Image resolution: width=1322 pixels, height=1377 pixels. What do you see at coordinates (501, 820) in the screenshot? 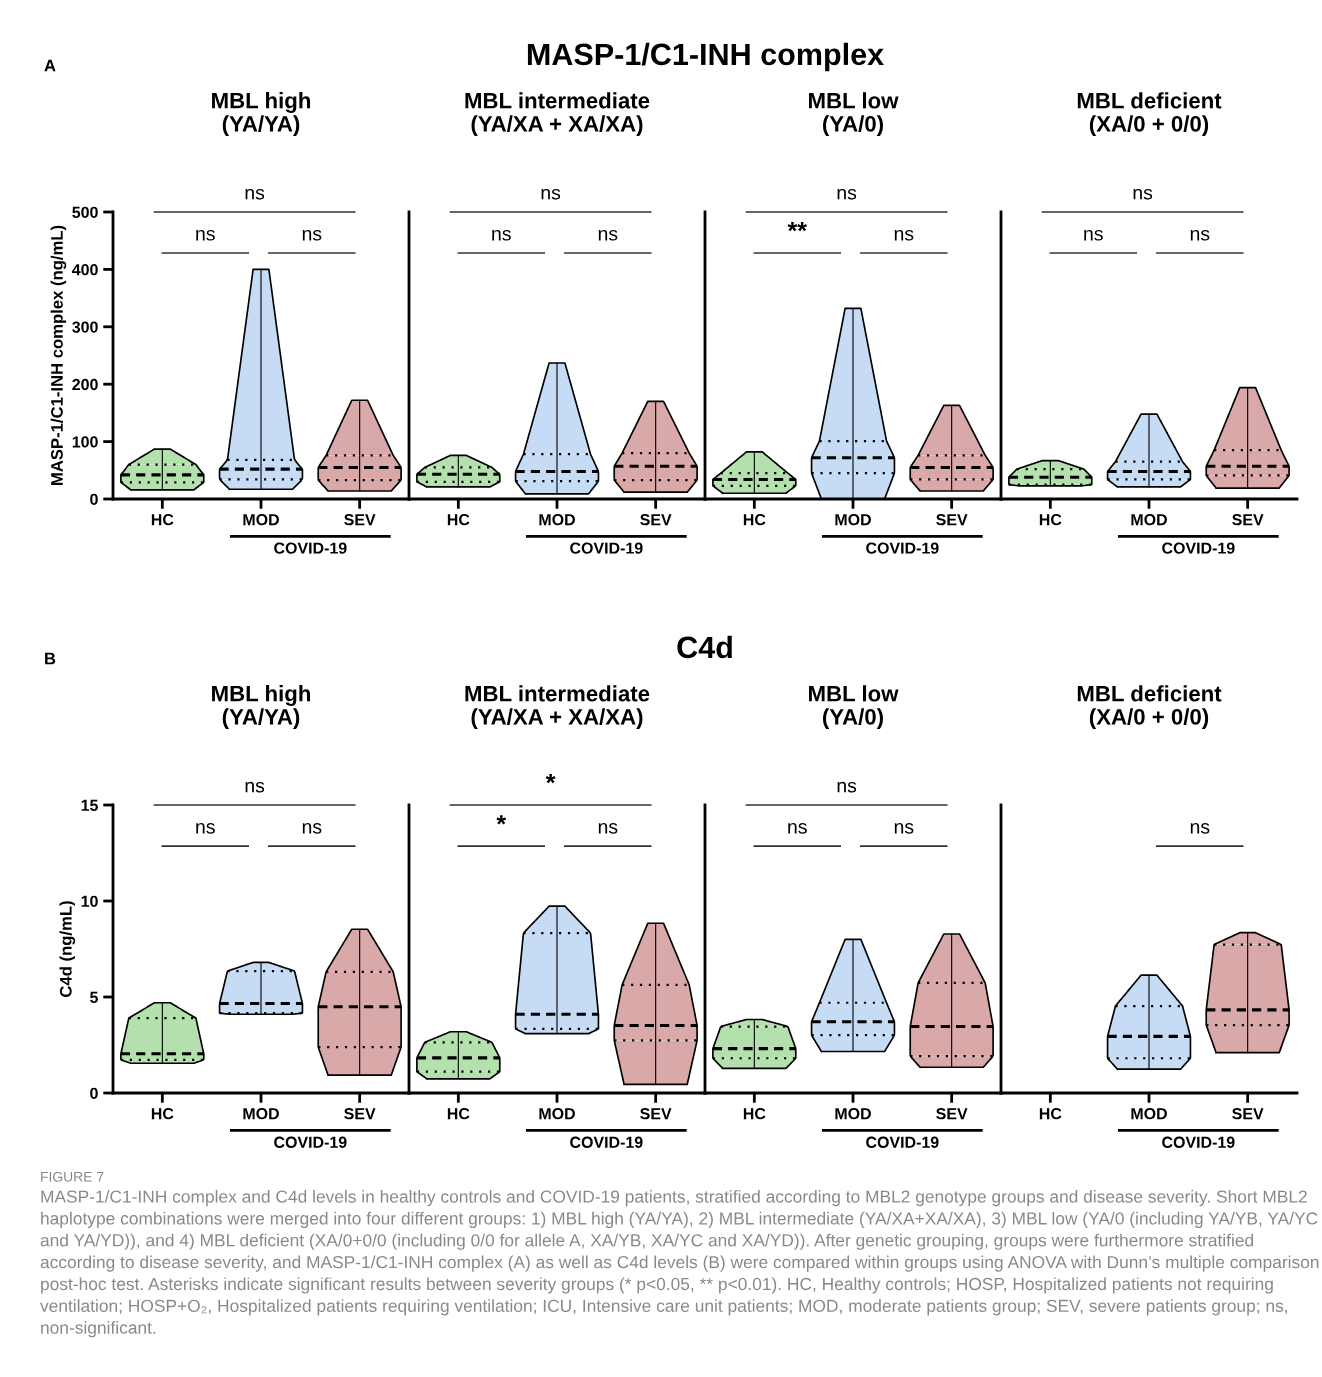
I see `annotation: *` at bounding box center [501, 820].